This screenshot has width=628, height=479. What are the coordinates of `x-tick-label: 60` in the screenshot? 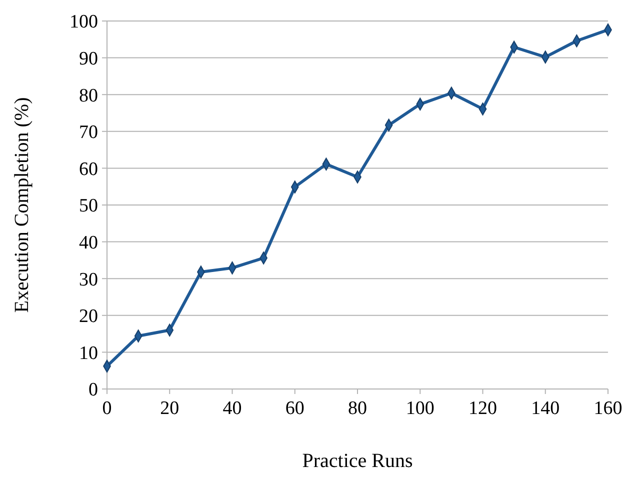 It's located at (294, 408).